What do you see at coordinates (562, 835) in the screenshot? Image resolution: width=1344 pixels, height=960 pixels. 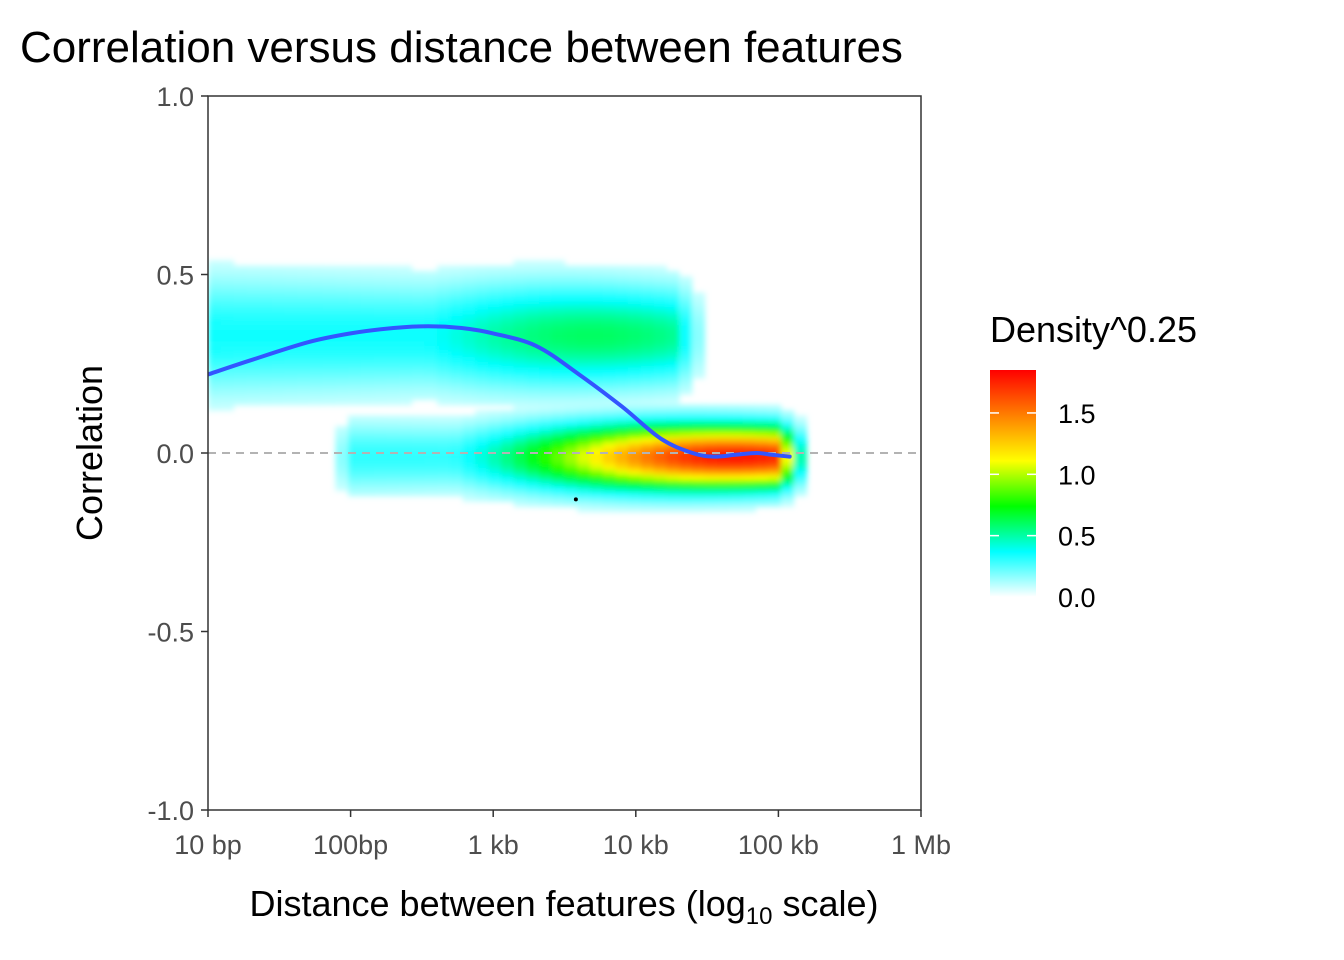 I see `x-axis: 10 bp 100bp 1 kb 10 kb 100 kb 1 Mb` at bounding box center [562, 835].